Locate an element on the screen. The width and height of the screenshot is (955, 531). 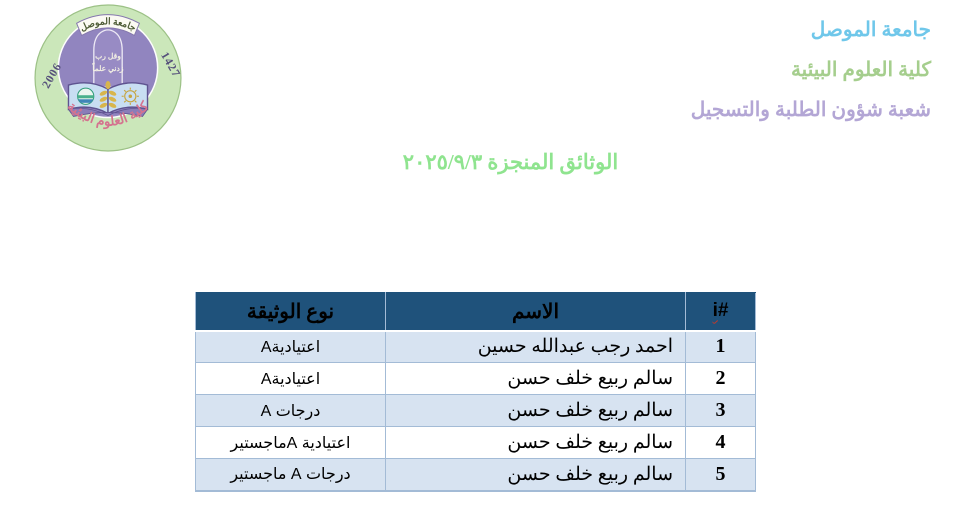
logo-motto-line2: زدني علماً is located at coordinates (108, 68).